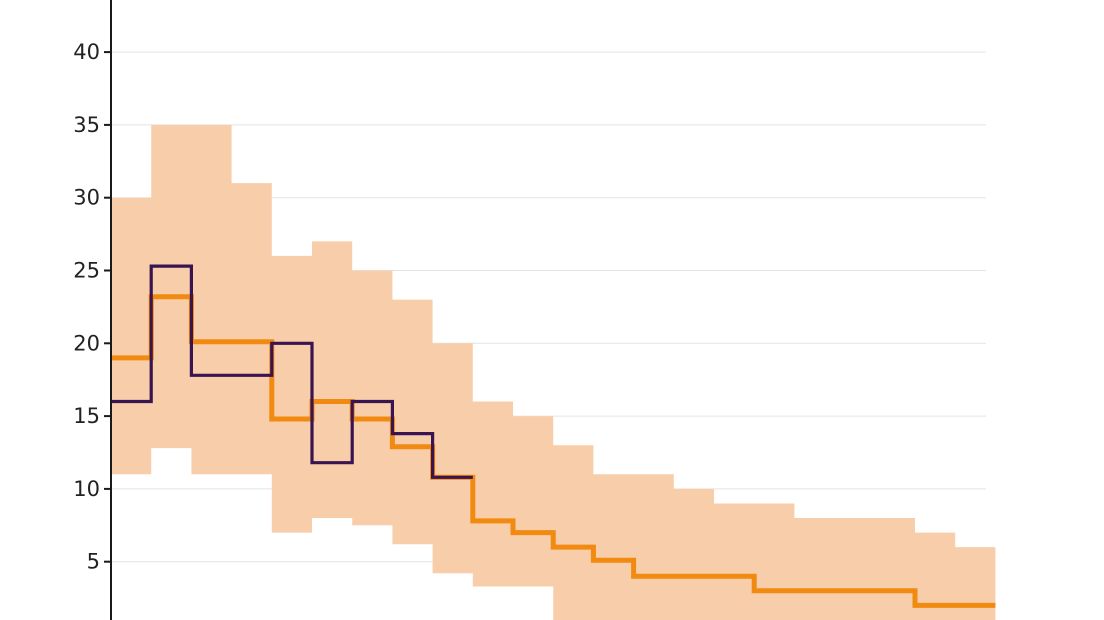 This screenshot has width=1104, height=620. Describe the element at coordinates (86, 198) in the screenshot. I see `y-tick-label: 30` at that location.